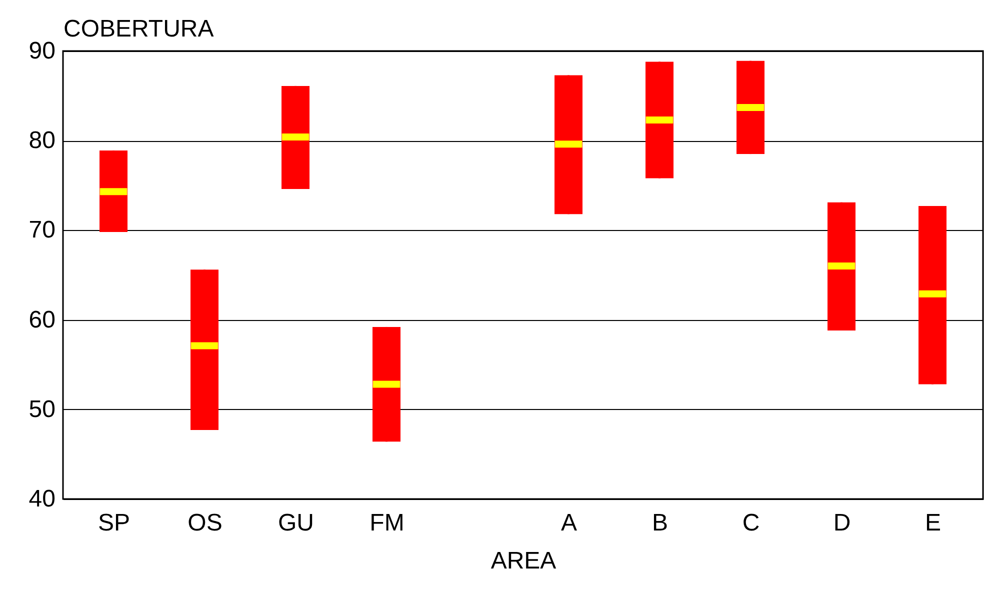  Describe the element at coordinates (296, 523) in the screenshot. I see `x-tick-label: GU` at that location.